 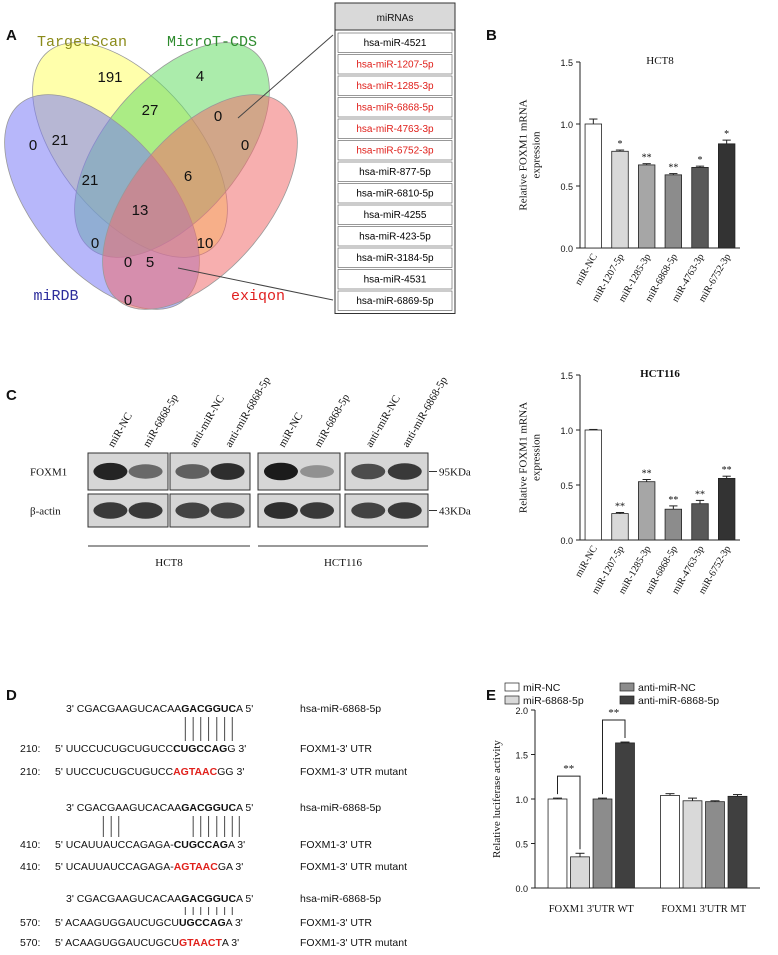 What do you see at coordinates (542, 688) in the screenshot?
I see `legend-label: miR-NC` at bounding box center [542, 688].